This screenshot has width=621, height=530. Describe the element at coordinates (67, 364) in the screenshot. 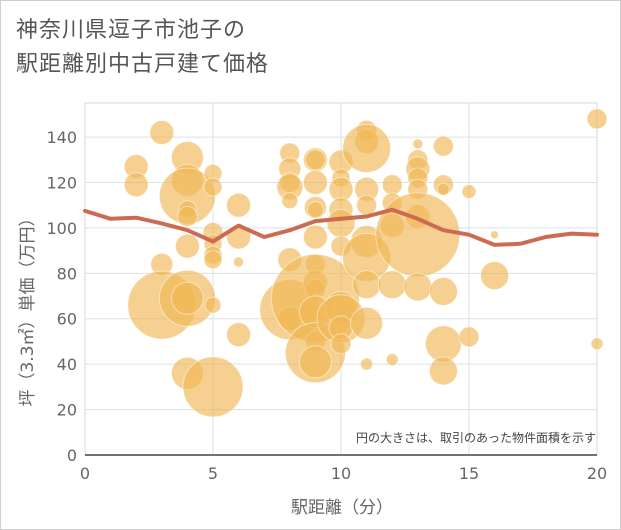

I see `y-tick-label: 40` at that location.